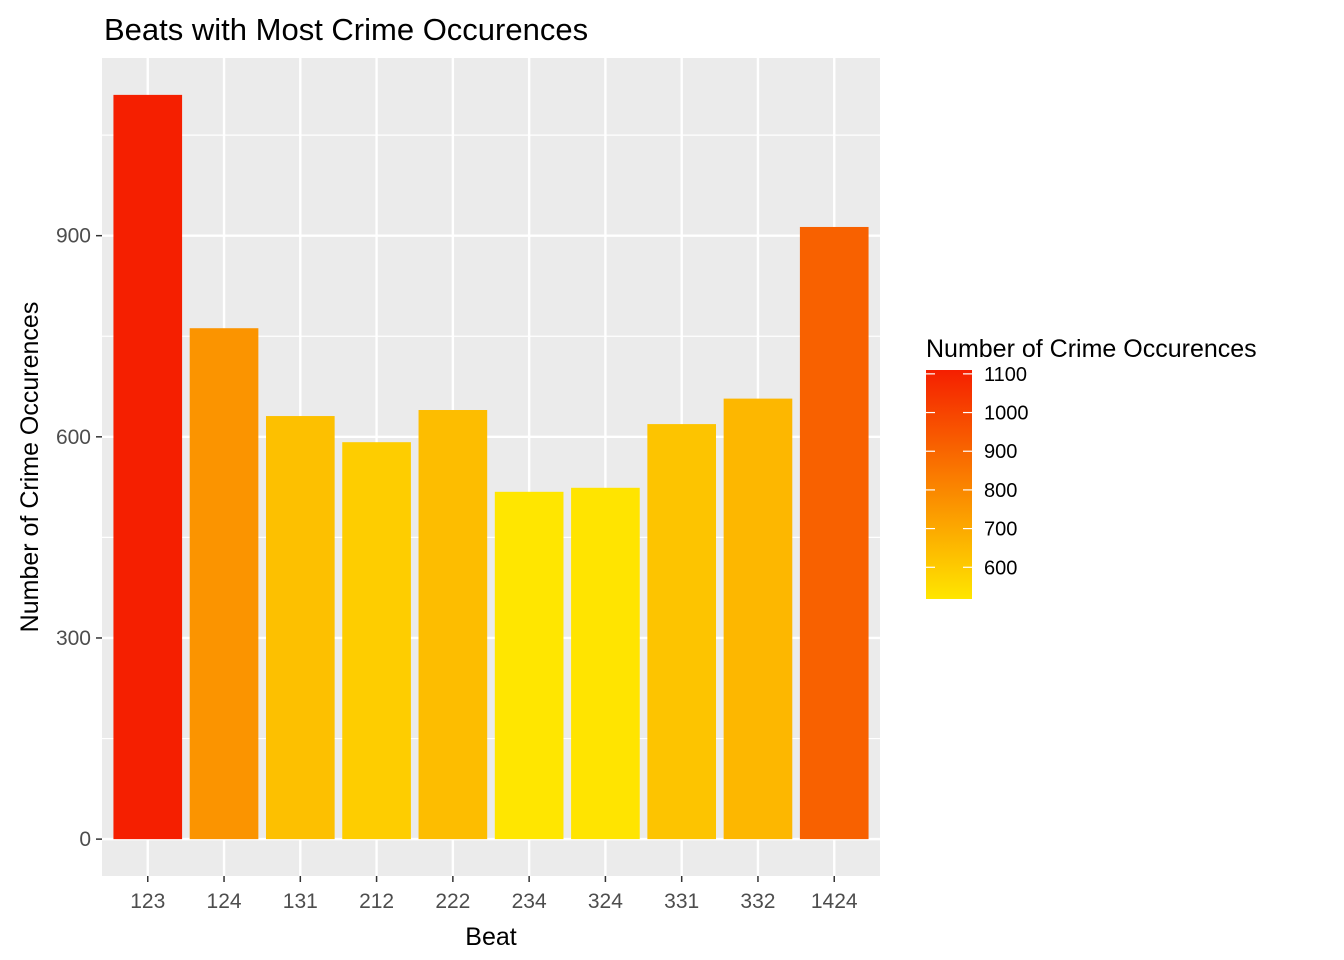 The height and width of the screenshot is (960, 1344). Describe the element at coordinates (1091, 349) in the screenshot. I see `legend-title: Number of Crime Occurences` at that location.